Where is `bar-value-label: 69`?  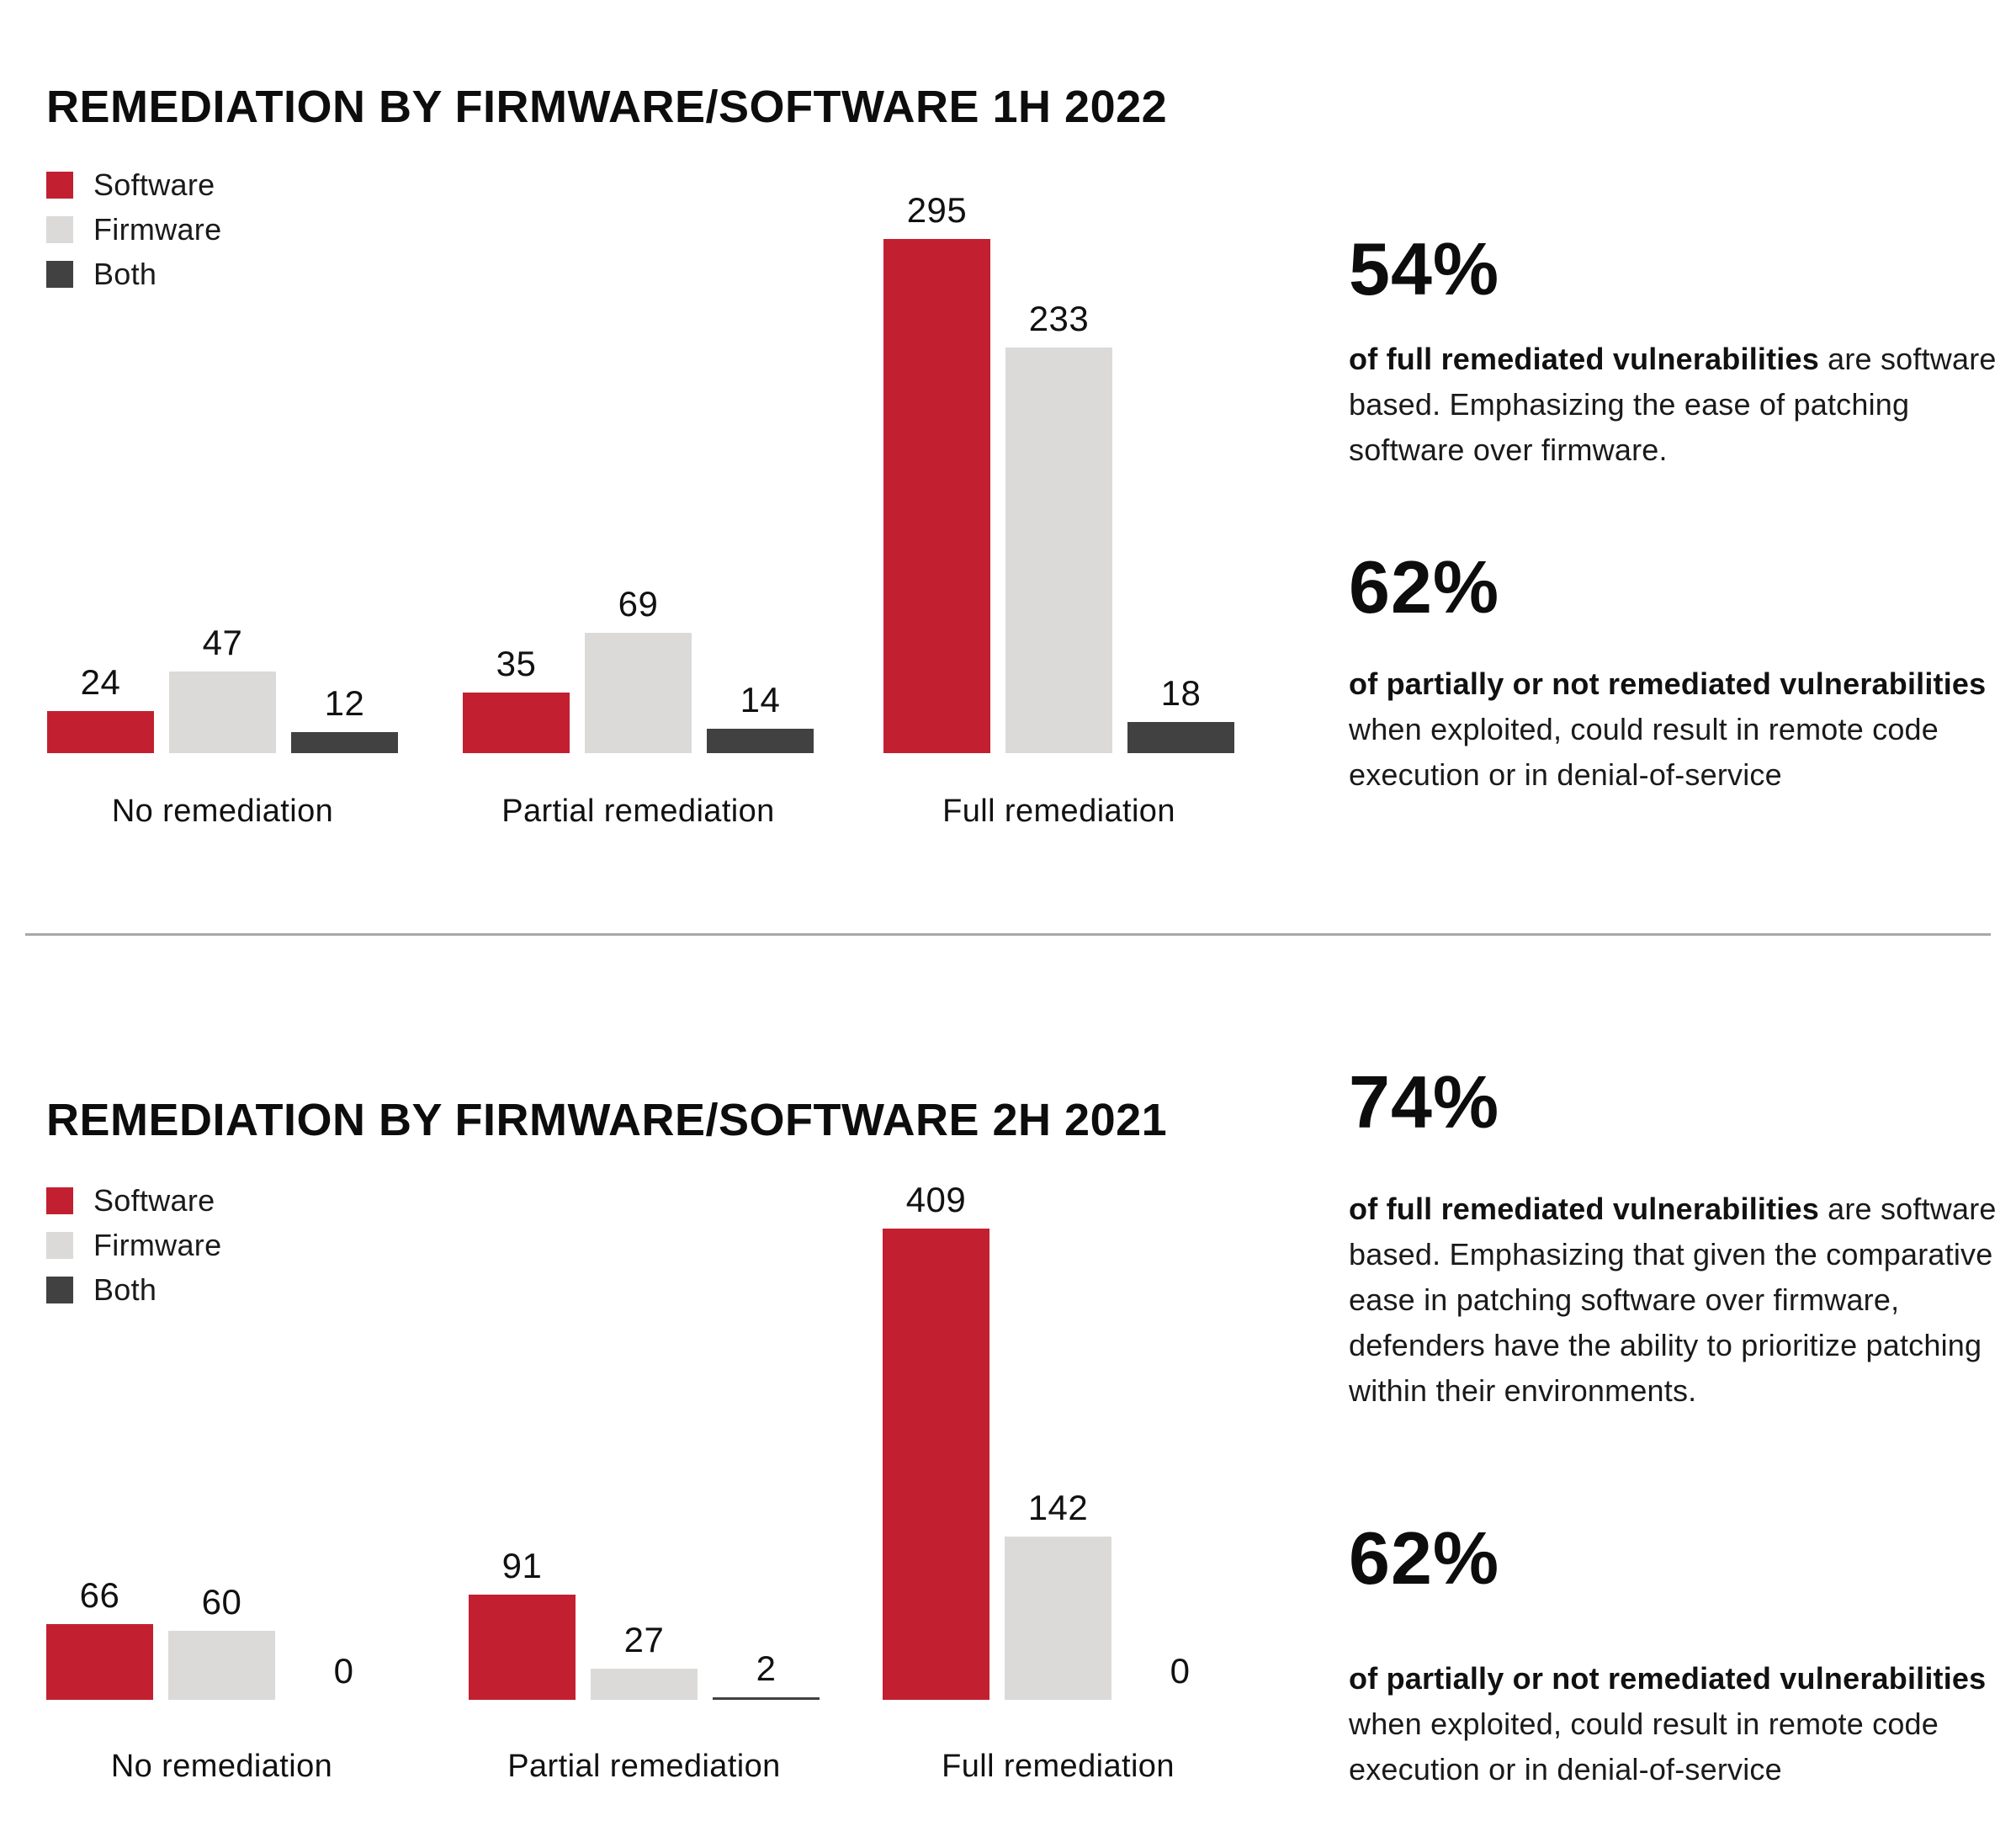
bar-value-label: 69 is located at coordinates (638, 604).